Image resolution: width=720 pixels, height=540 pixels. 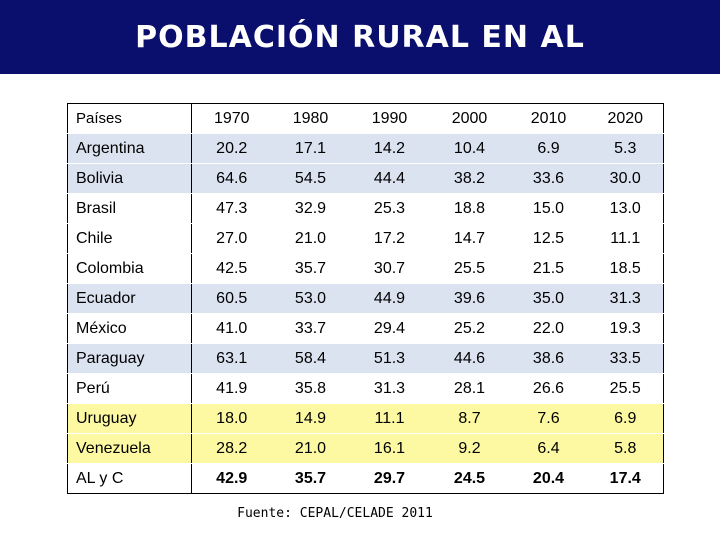 I want to click on country-name-cell: Chile, so click(x=129, y=238).